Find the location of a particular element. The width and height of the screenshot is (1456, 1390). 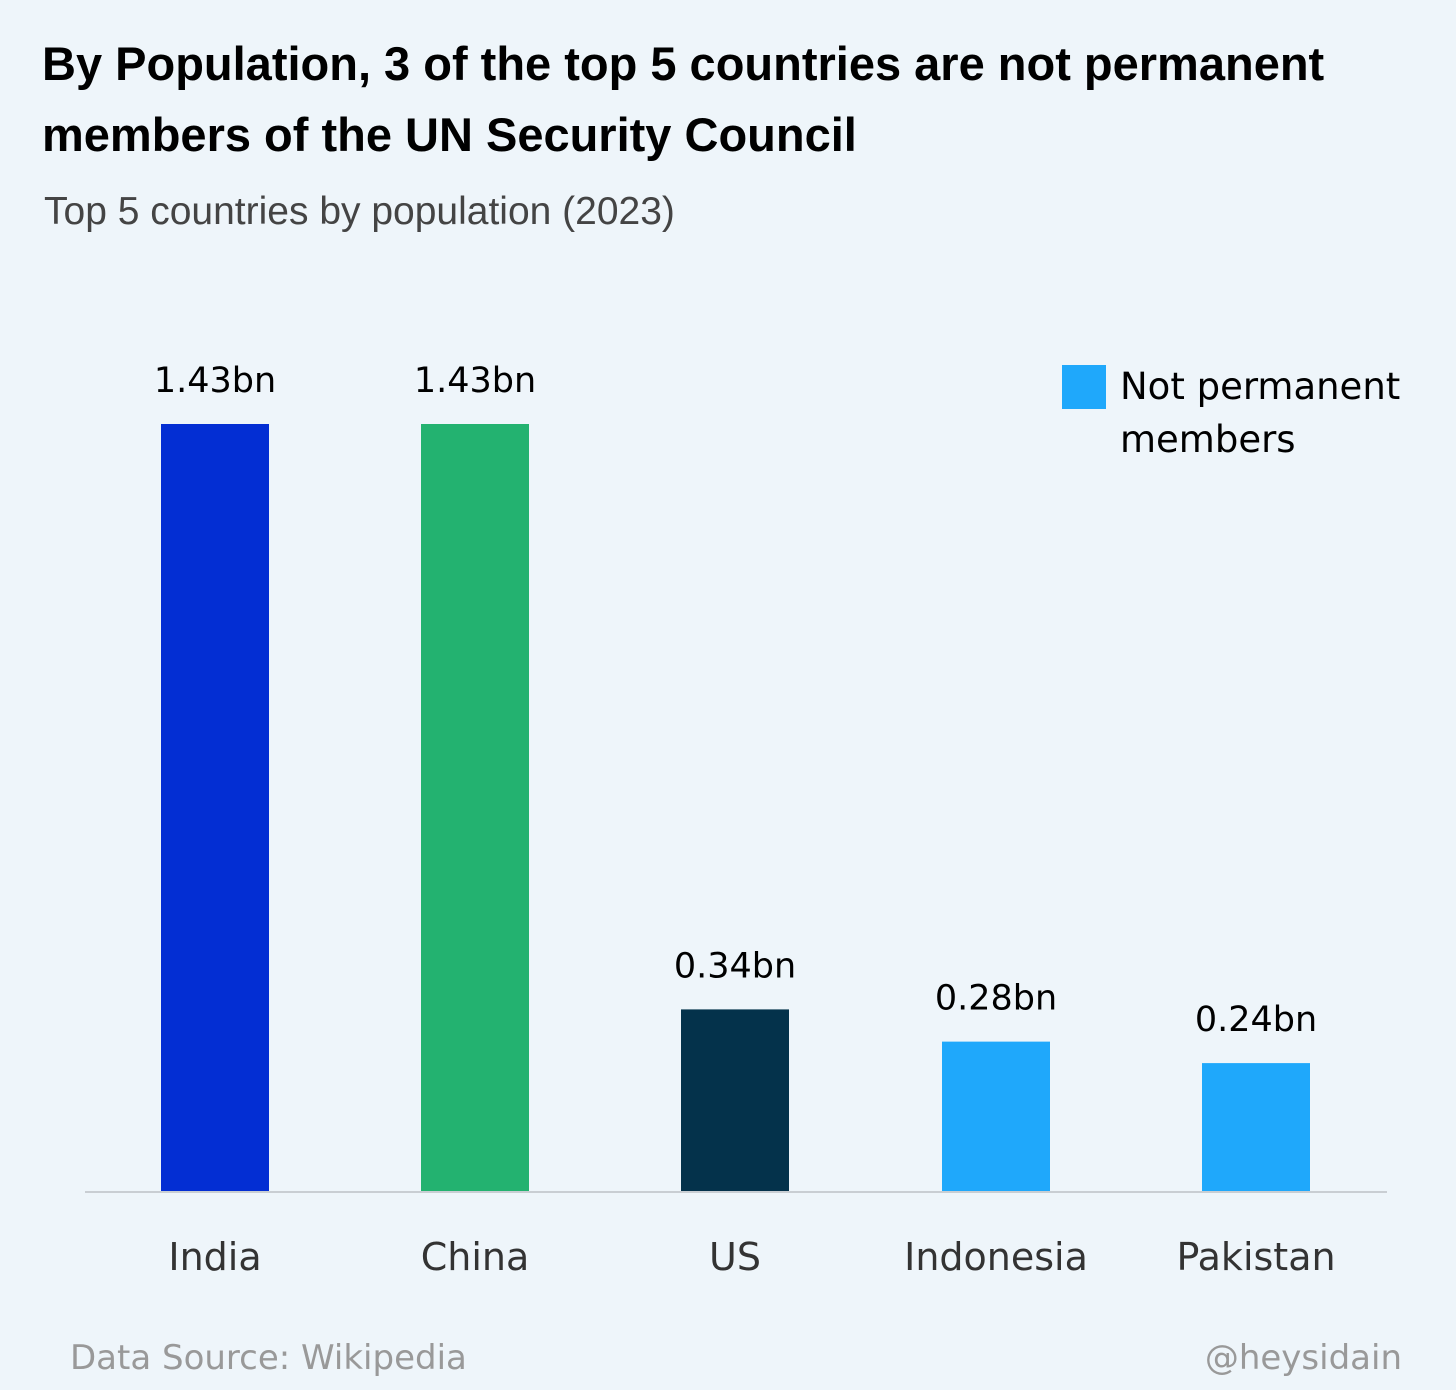

x-tick-labels-group: India China US Indonesia Pakistan is located at coordinates (751, 1257).